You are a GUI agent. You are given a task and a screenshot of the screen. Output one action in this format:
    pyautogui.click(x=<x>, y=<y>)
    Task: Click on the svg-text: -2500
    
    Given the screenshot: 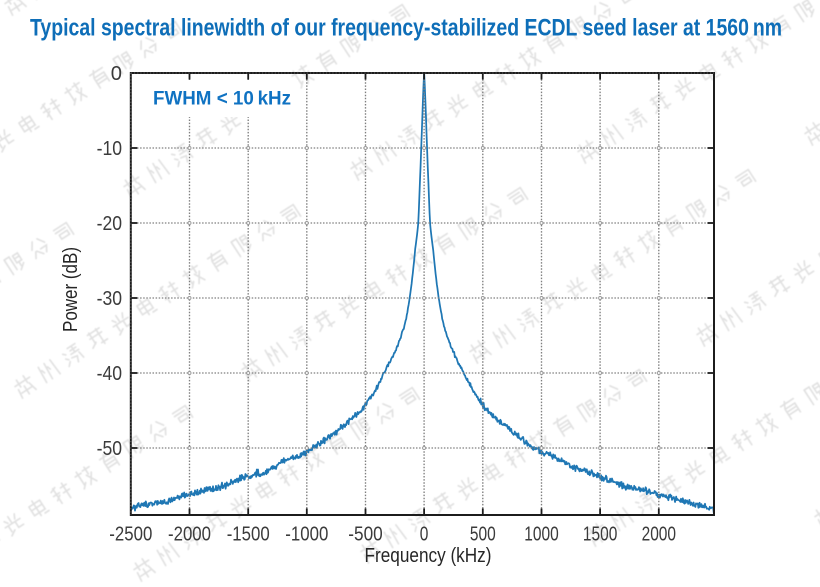 What is the action you would take?
    pyautogui.click(x=130, y=535)
    